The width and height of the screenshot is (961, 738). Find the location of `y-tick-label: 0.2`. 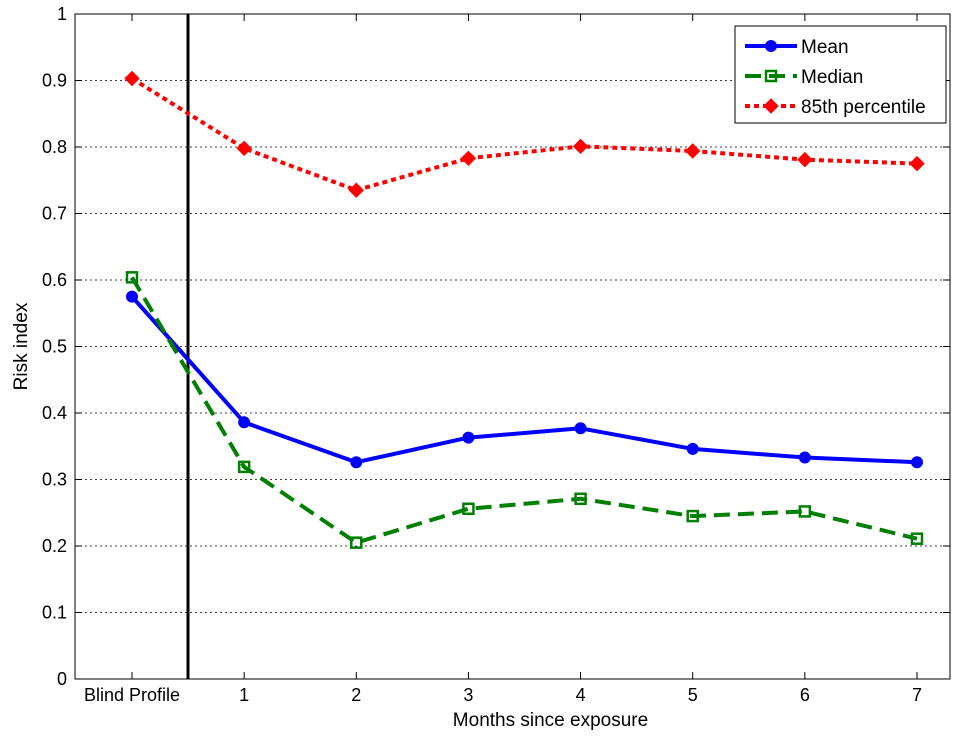

y-tick-label: 0.2 is located at coordinates (54, 546).